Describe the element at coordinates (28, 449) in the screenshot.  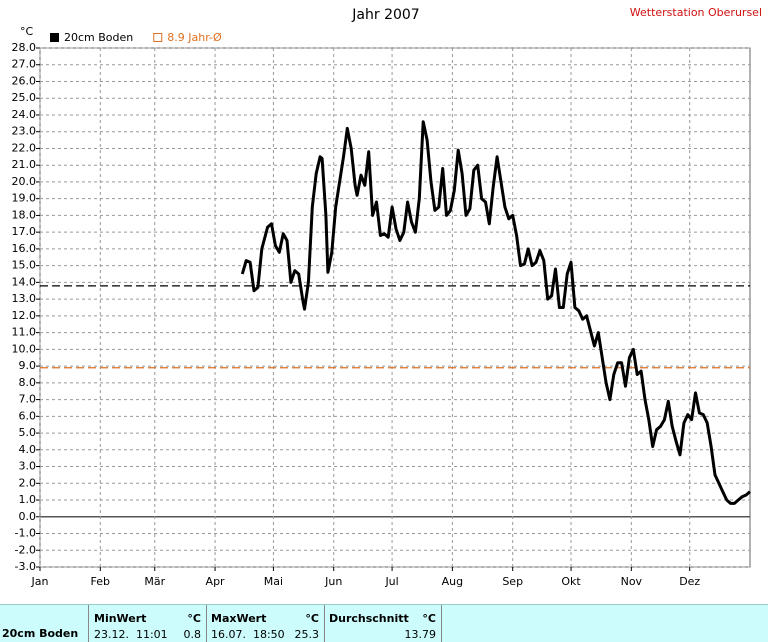
I see `y-tick-label: 4.0` at that location.